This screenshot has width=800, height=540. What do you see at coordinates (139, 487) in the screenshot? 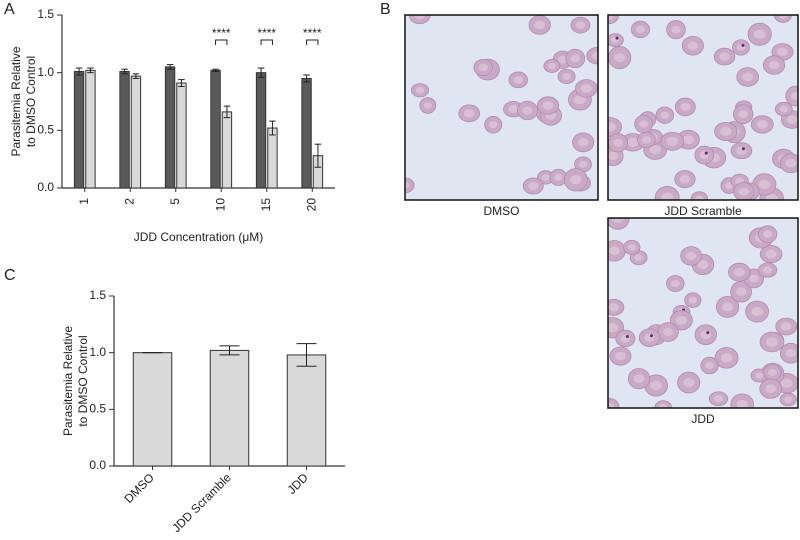
I see `x-tick-label: DMSO` at bounding box center [139, 487].